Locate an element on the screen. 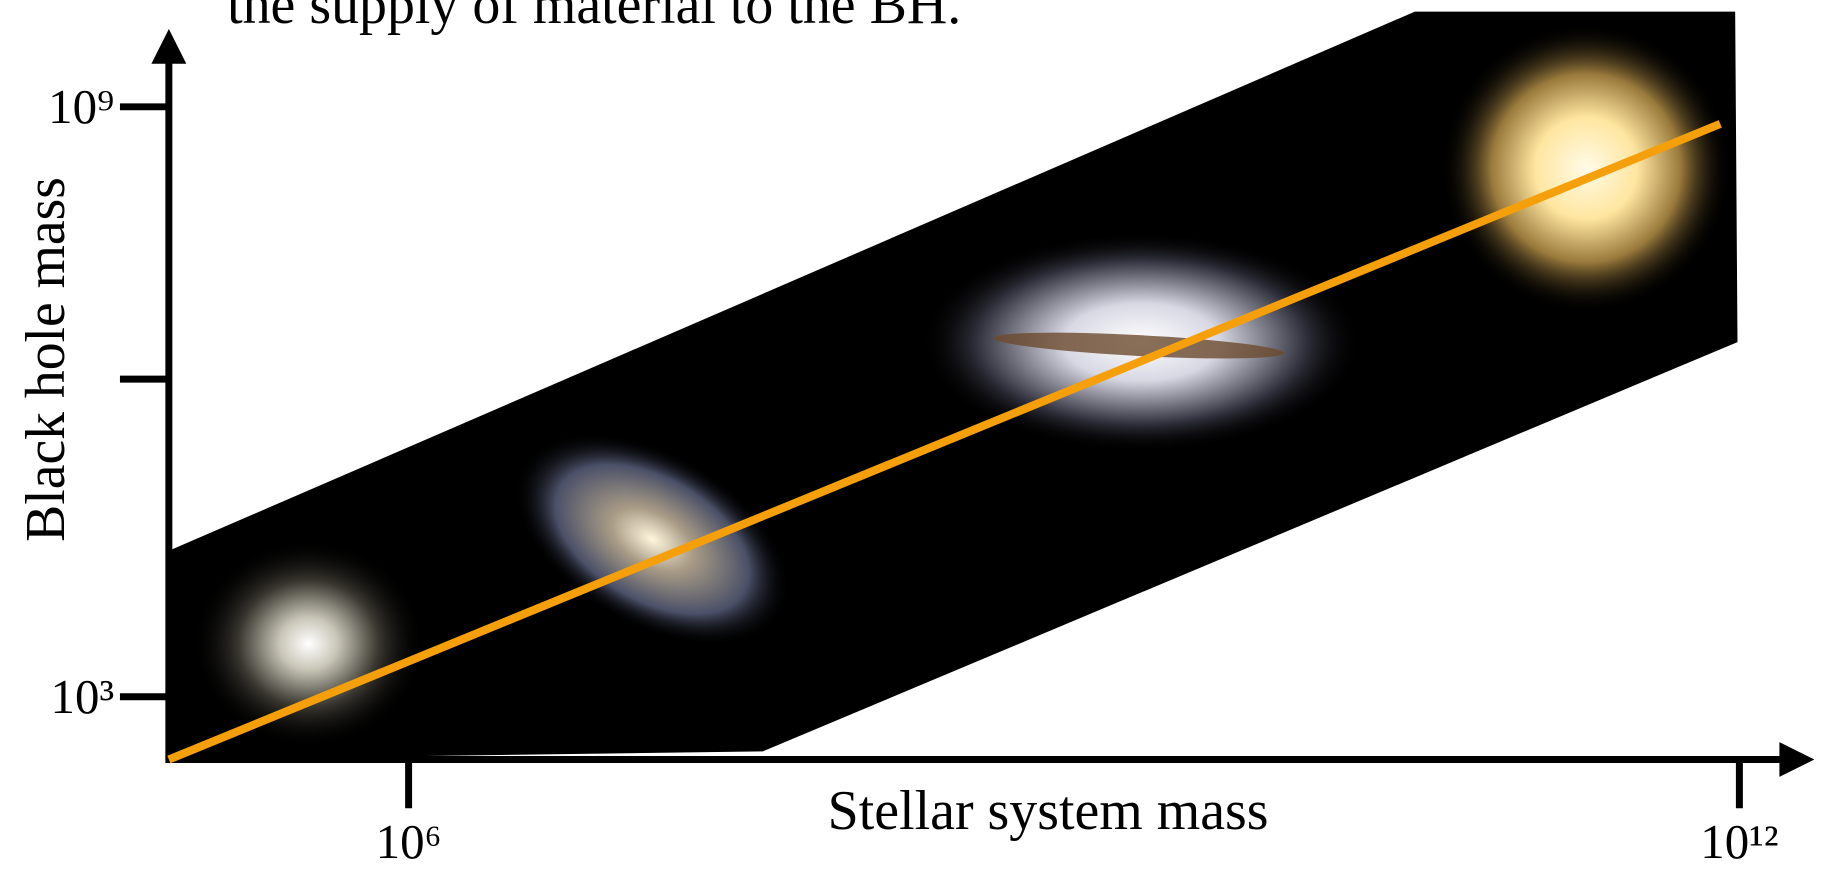  globular-cluster is located at coordinates (309, 643).